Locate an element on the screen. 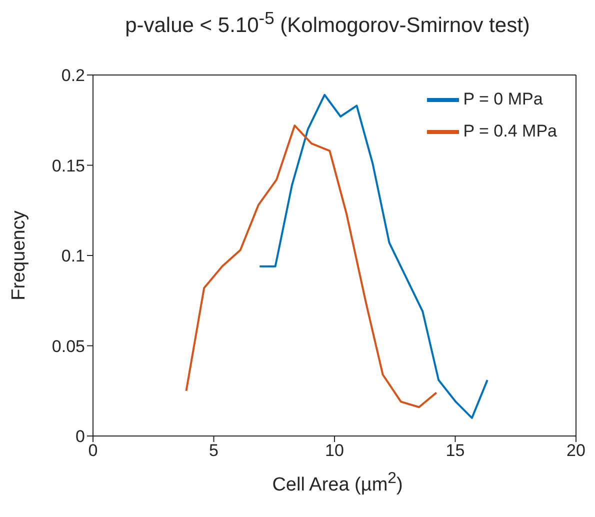 This screenshot has height=517, width=595. legend-label: P = 0 MPa is located at coordinates (503, 98).